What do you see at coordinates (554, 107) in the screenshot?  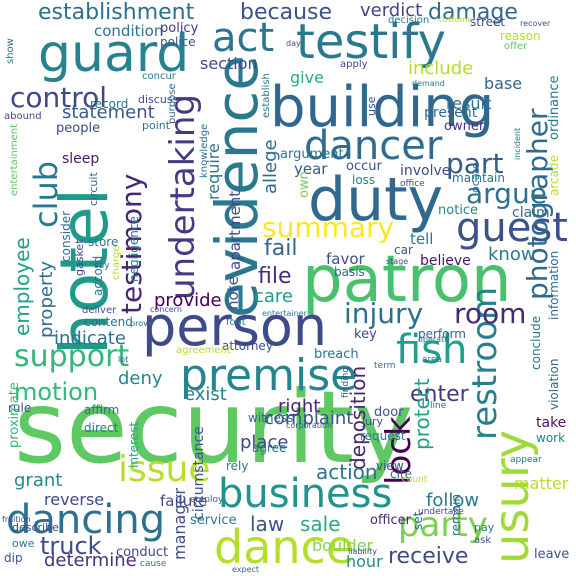 I see `word-ordinance: ordinance` at bounding box center [554, 107].